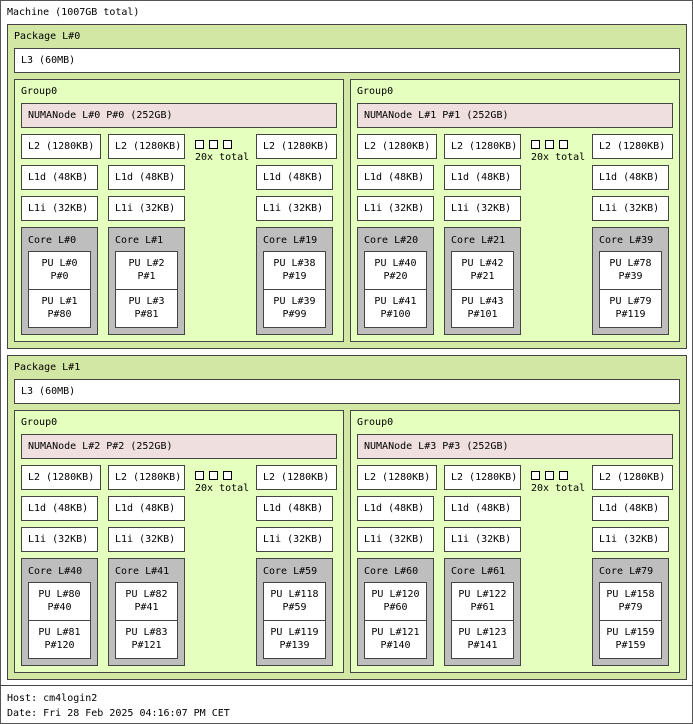  What do you see at coordinates (630, 645) in the screenshot?
I see `pu-physical-label: P#159` at bounding box center [630, 645].